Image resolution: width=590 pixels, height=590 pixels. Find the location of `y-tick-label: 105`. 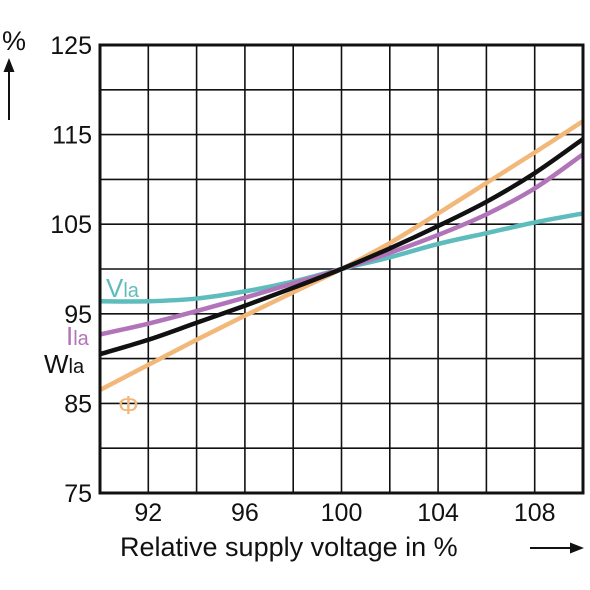

y-tick-label: 105 is located at coordinates (71, 225).